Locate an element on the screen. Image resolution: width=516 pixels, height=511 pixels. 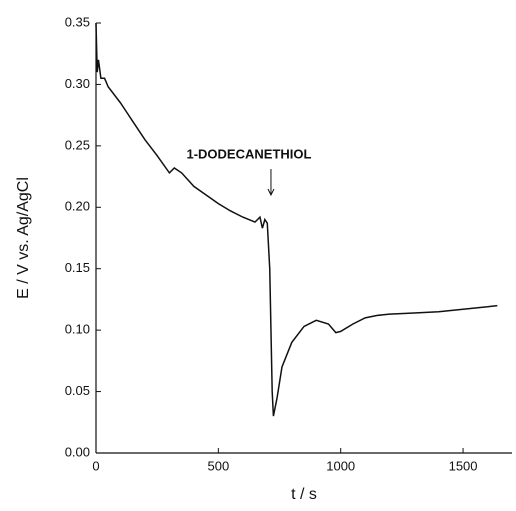
y-tick-label: 0.20 is located at coordinates (77, 206).